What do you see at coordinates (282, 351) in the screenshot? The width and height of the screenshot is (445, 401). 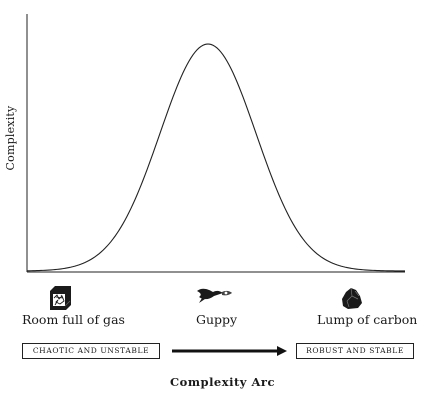 I see `arrow-head` at bounding box center [282, 351].